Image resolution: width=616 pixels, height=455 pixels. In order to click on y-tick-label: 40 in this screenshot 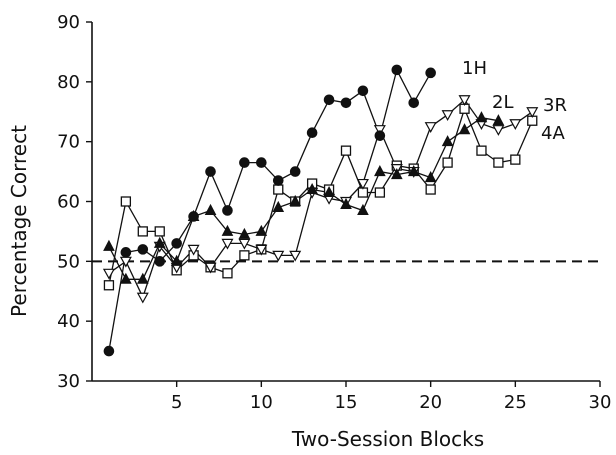, I will do `click(68, 321)`.